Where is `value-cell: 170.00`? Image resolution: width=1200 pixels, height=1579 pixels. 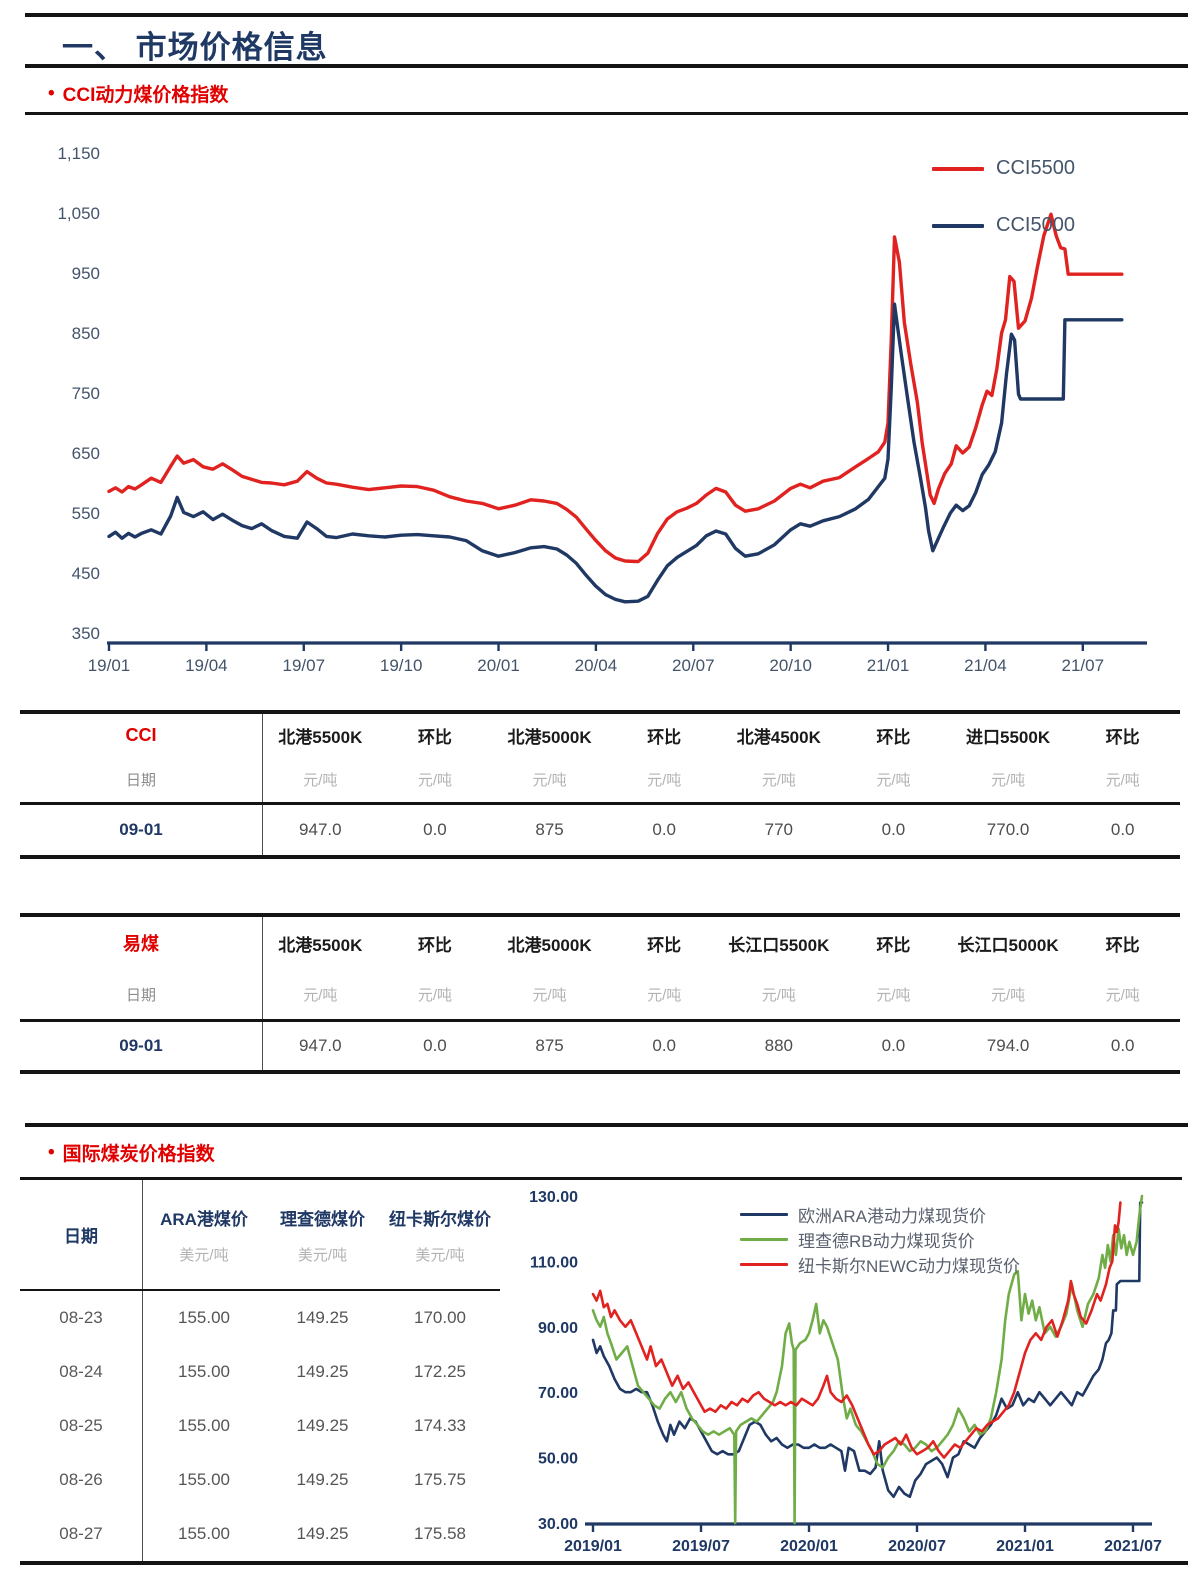
value-cell: 170.00 is located at coordinates (440, 1317).